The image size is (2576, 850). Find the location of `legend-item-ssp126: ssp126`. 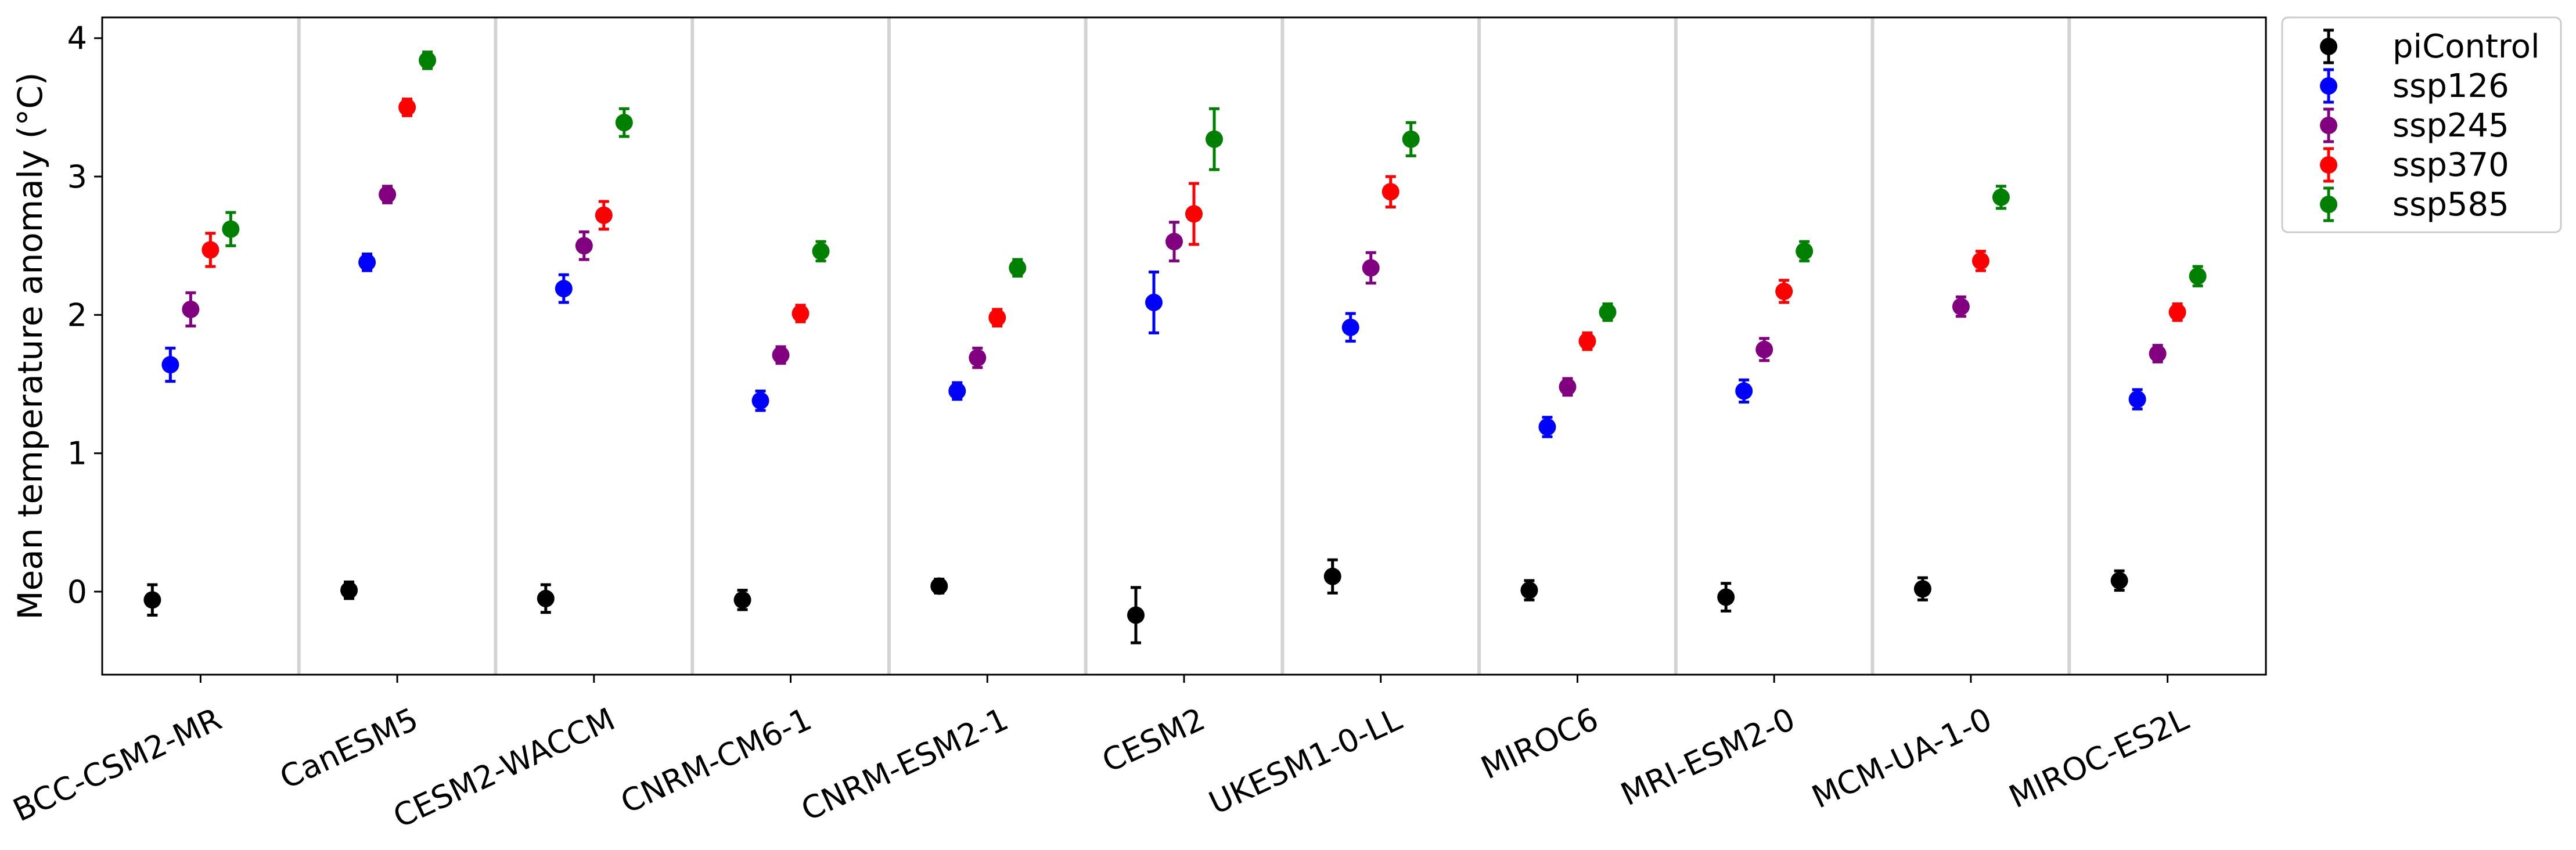

legend-item-ssp126: ssp126 is located at coordinates (2414, 86).